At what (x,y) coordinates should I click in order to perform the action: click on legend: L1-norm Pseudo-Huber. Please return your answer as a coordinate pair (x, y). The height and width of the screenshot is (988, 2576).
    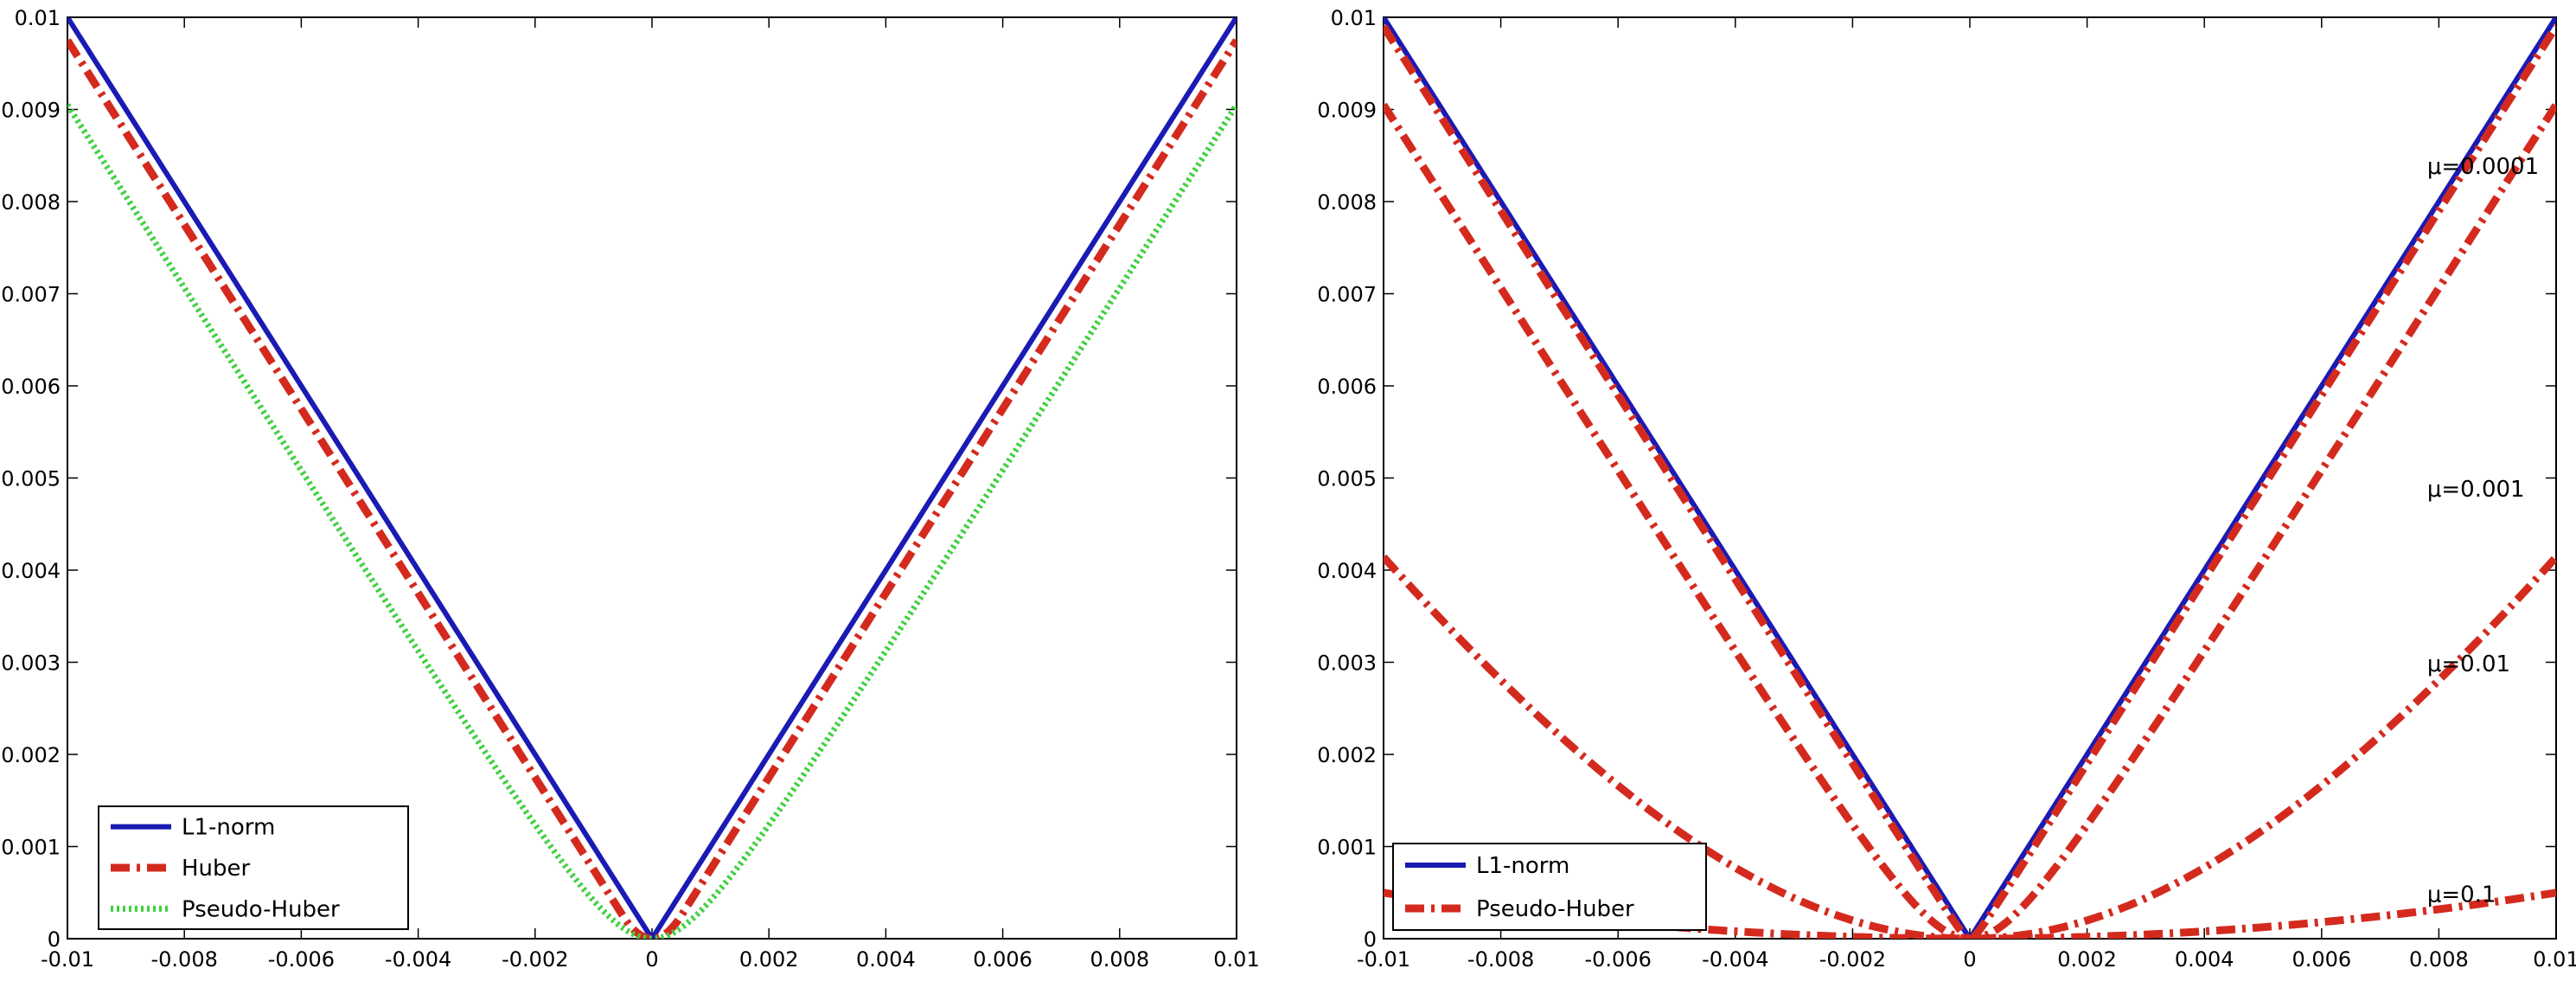
    Looking at the image, I should click on (1549, 887).